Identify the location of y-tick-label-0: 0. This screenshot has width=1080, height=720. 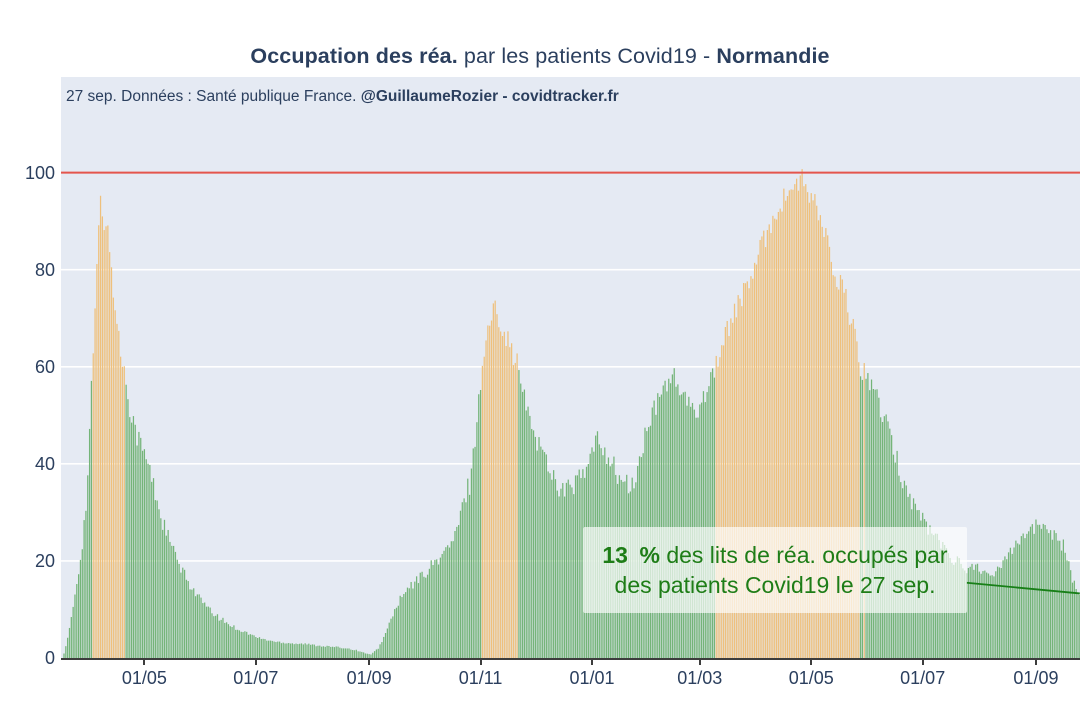
(49, 658).